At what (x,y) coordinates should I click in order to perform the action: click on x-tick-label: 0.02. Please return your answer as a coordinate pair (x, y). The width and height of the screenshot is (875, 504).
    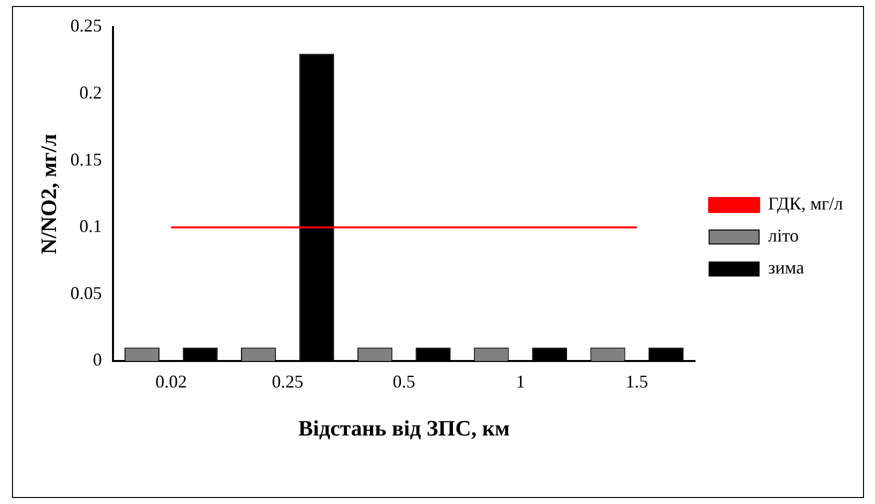
    Looking at the image, I should click on (171, 382).